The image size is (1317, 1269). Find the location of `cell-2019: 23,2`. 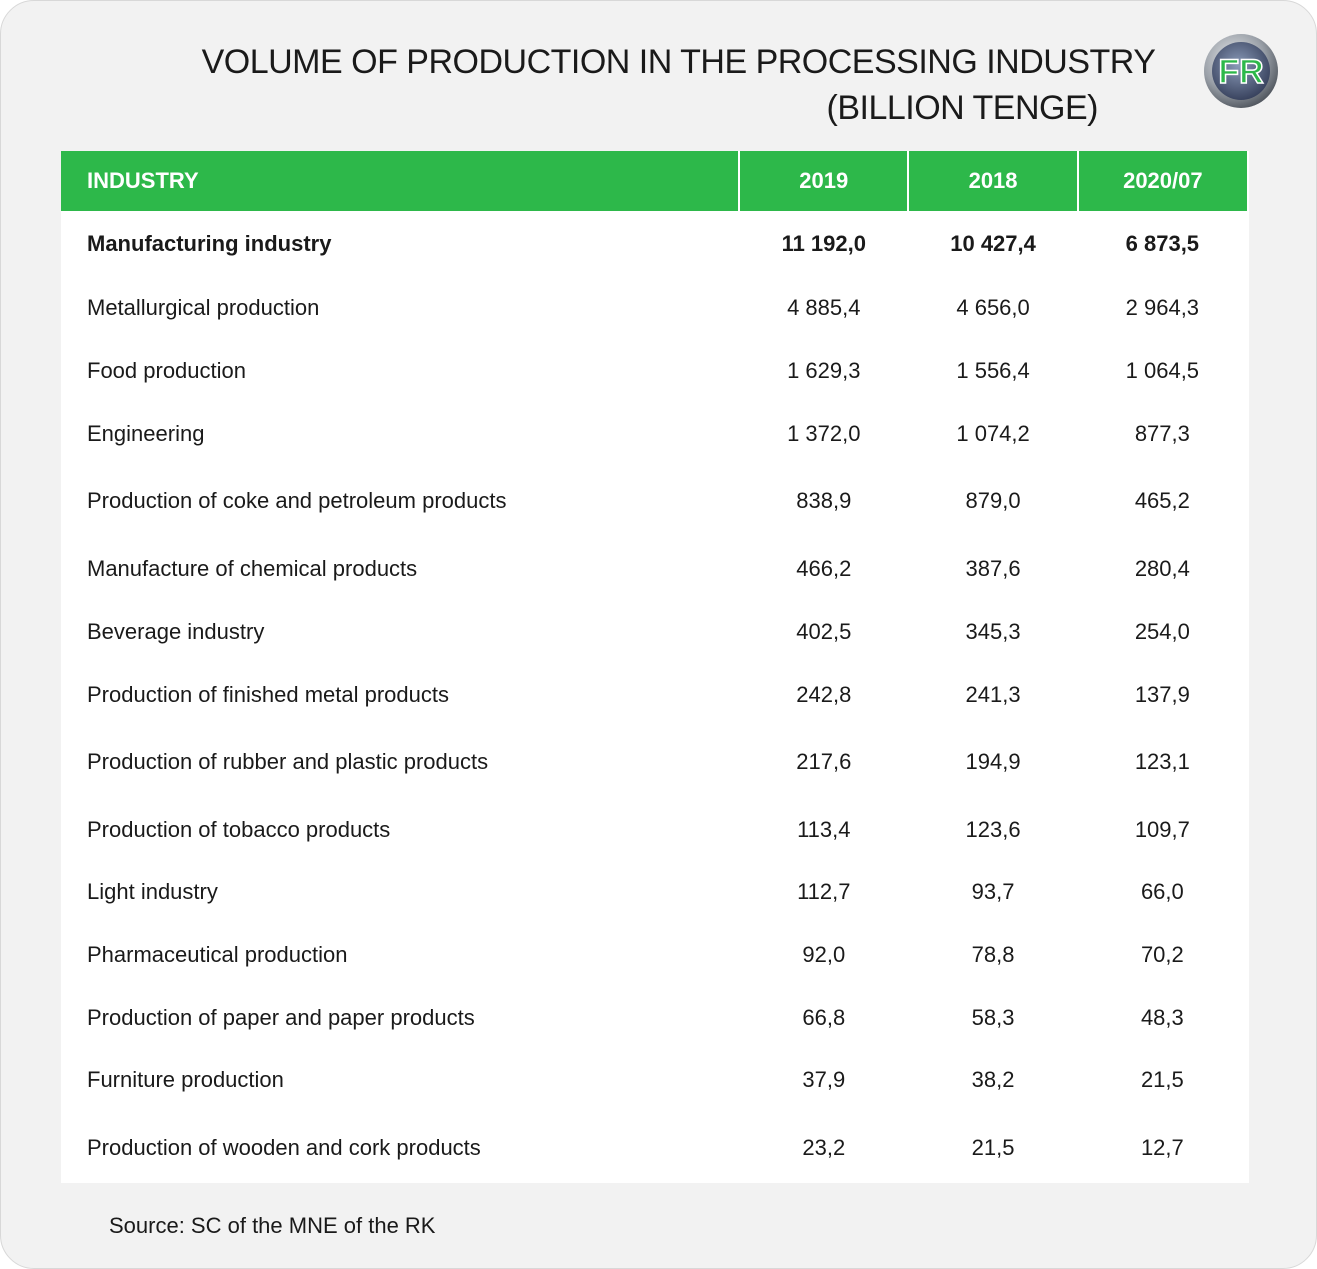

cell-2019: 23,2 is located at coordinates (824, 1147).